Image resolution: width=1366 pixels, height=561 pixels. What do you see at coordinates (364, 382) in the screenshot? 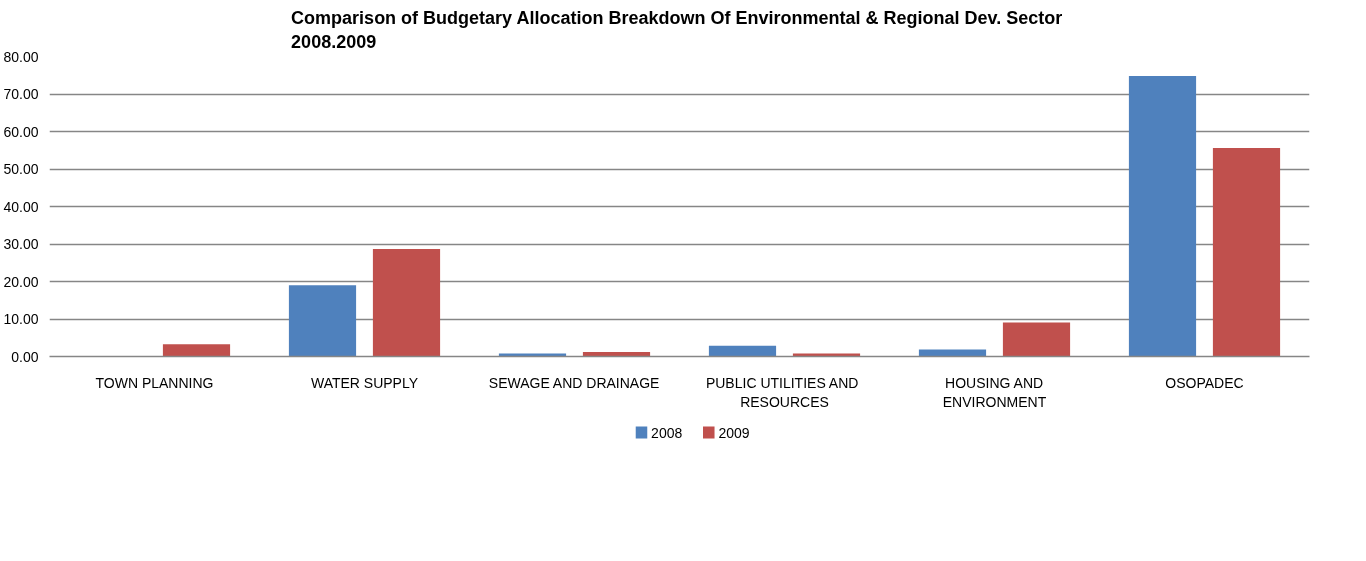
I see `x-tick-label: WATER SUPPLY` at bounding box center [364, 382].